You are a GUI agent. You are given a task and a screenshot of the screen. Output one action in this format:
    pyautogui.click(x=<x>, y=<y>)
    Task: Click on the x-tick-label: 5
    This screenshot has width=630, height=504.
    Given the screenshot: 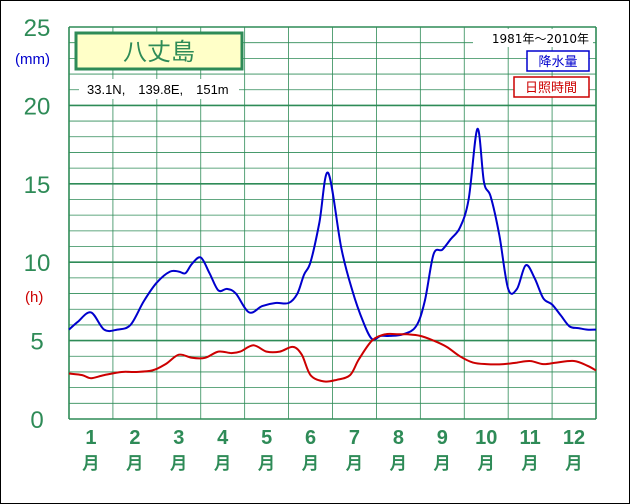 What is the action you would take?
    pyautogui.click(x=266, y=438)
    